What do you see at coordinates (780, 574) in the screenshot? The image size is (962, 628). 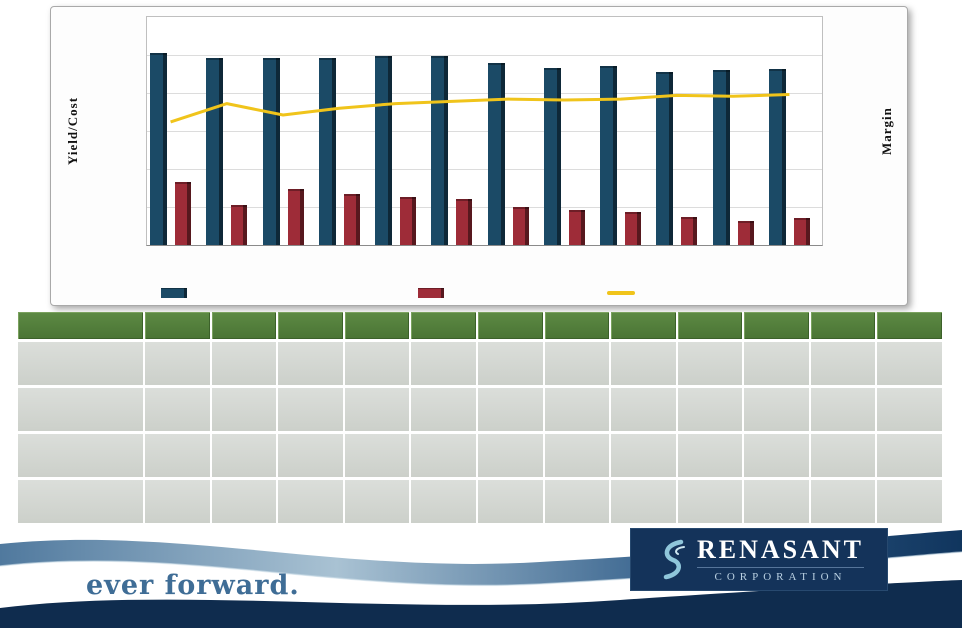 I see `logo-corporation-label: CORPORATION` at bounding box center [780, 574].